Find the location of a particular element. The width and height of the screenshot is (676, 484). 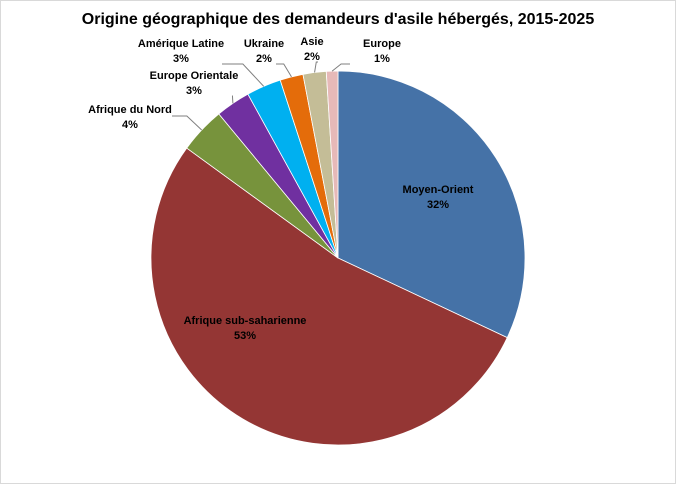

slice-label: Europe Orientale is located at coordinates (194, 76).